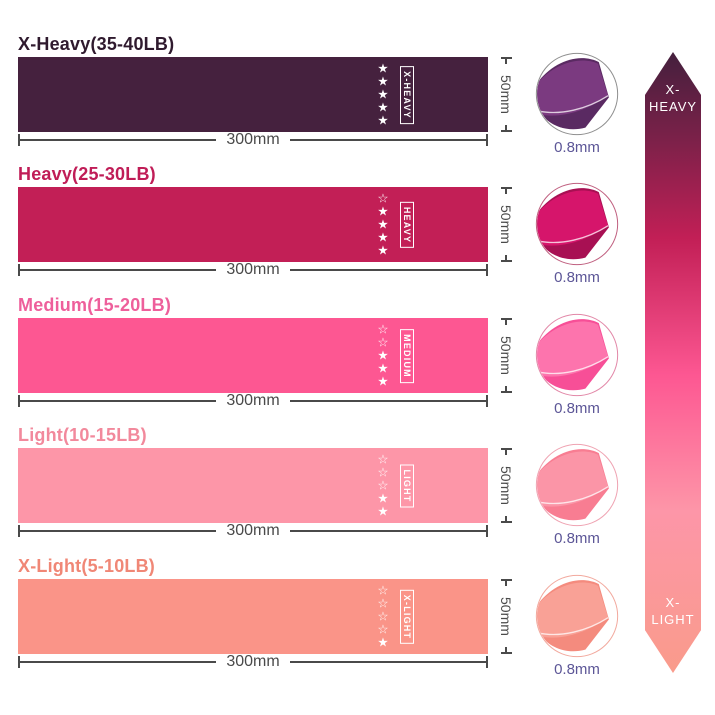  What do you see at coordinates (87, 174) in the screenshot?
I see `row-title: Heavy(25-30LB)` at bounding box center [87, 174].